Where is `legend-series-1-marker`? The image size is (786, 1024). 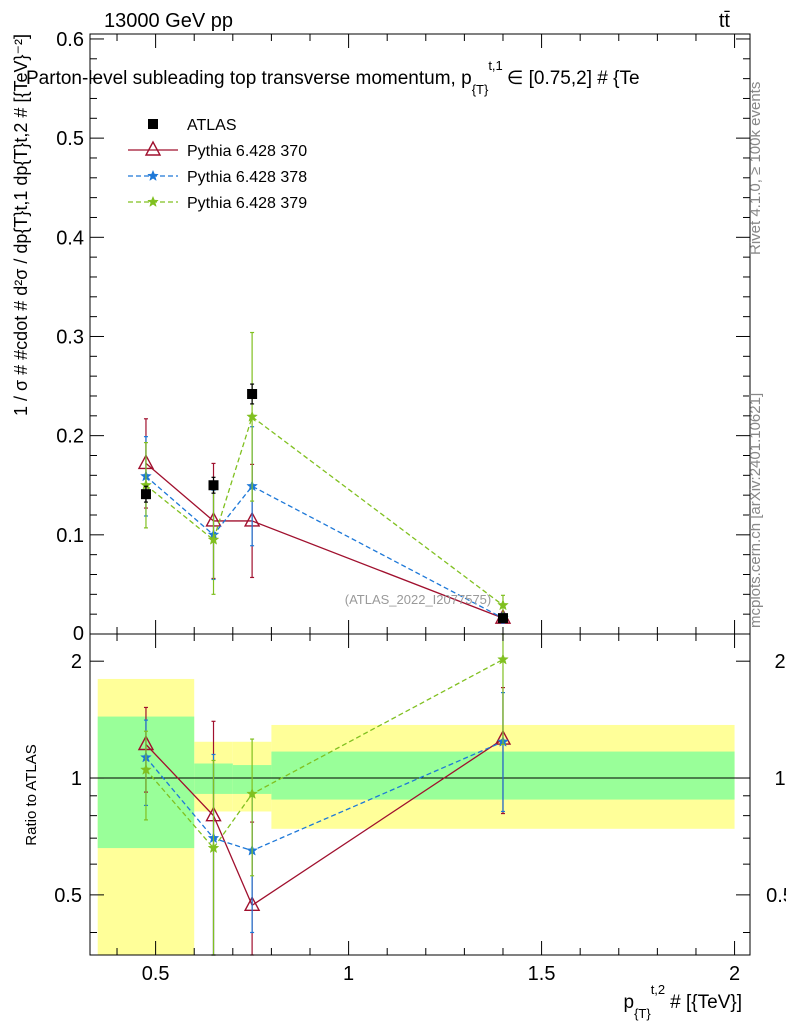 legend-series-1-marker is located at coordinates (153, 175).